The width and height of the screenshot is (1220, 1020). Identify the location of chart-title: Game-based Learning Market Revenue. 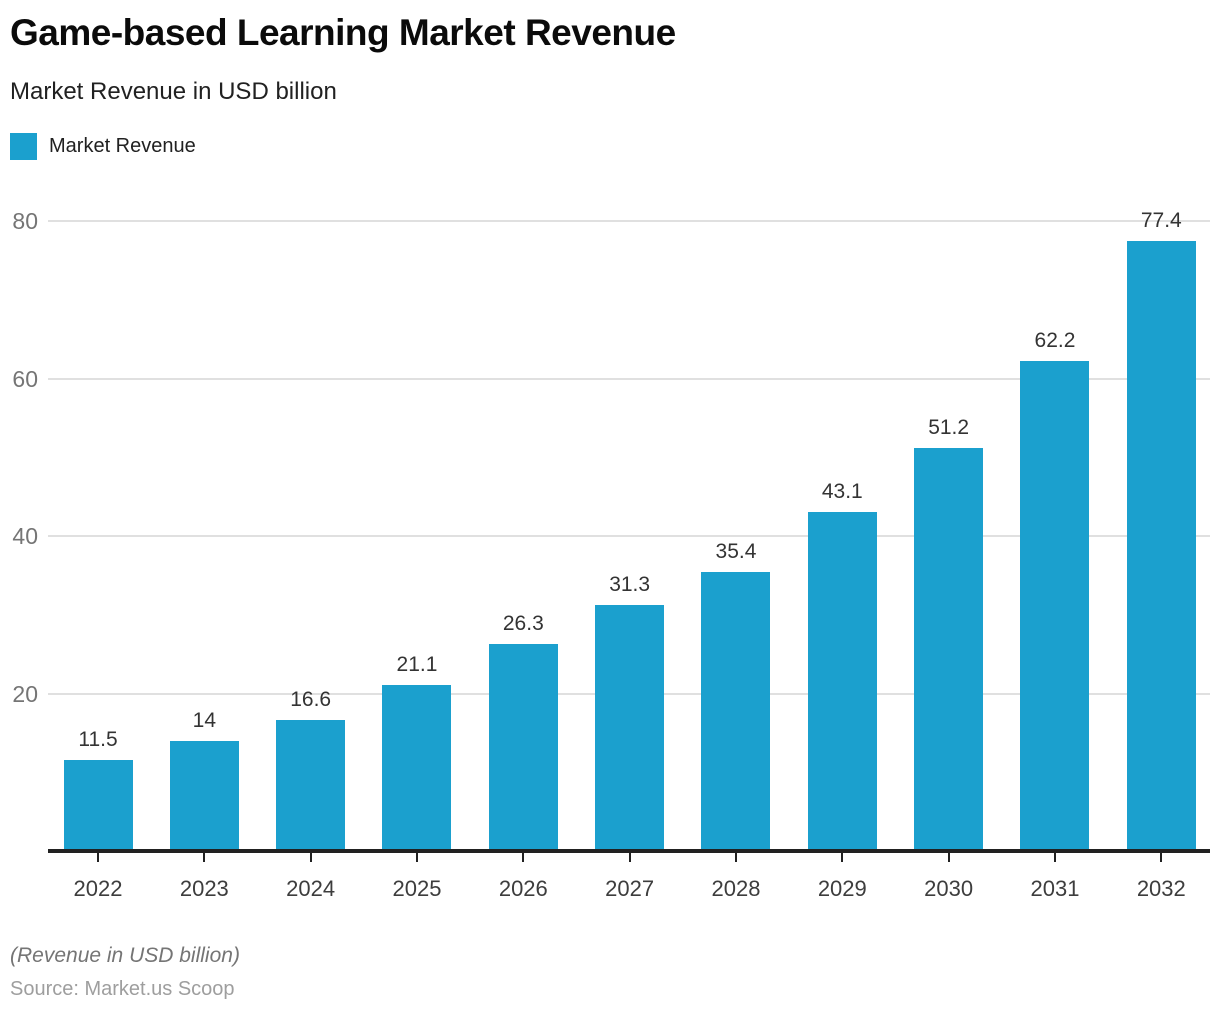
(343, 32).